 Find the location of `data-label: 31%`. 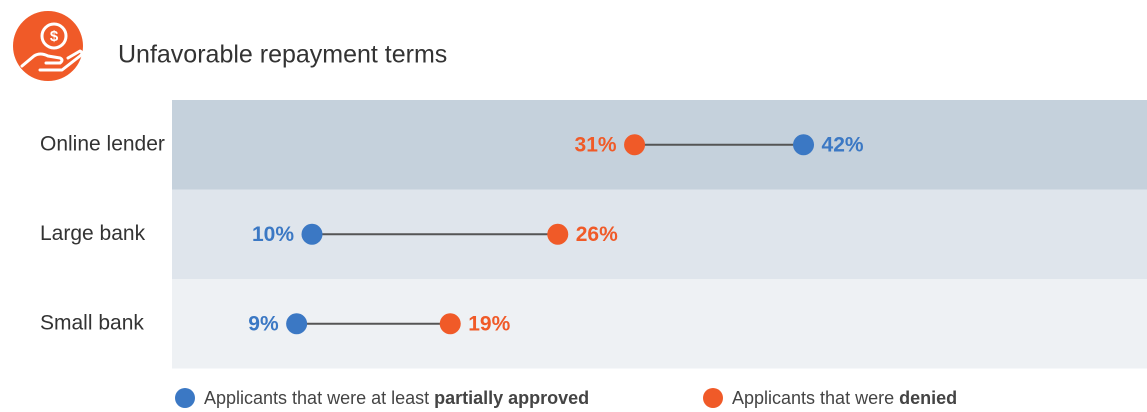

data-label: 31% is located at coordinates (596, 144).